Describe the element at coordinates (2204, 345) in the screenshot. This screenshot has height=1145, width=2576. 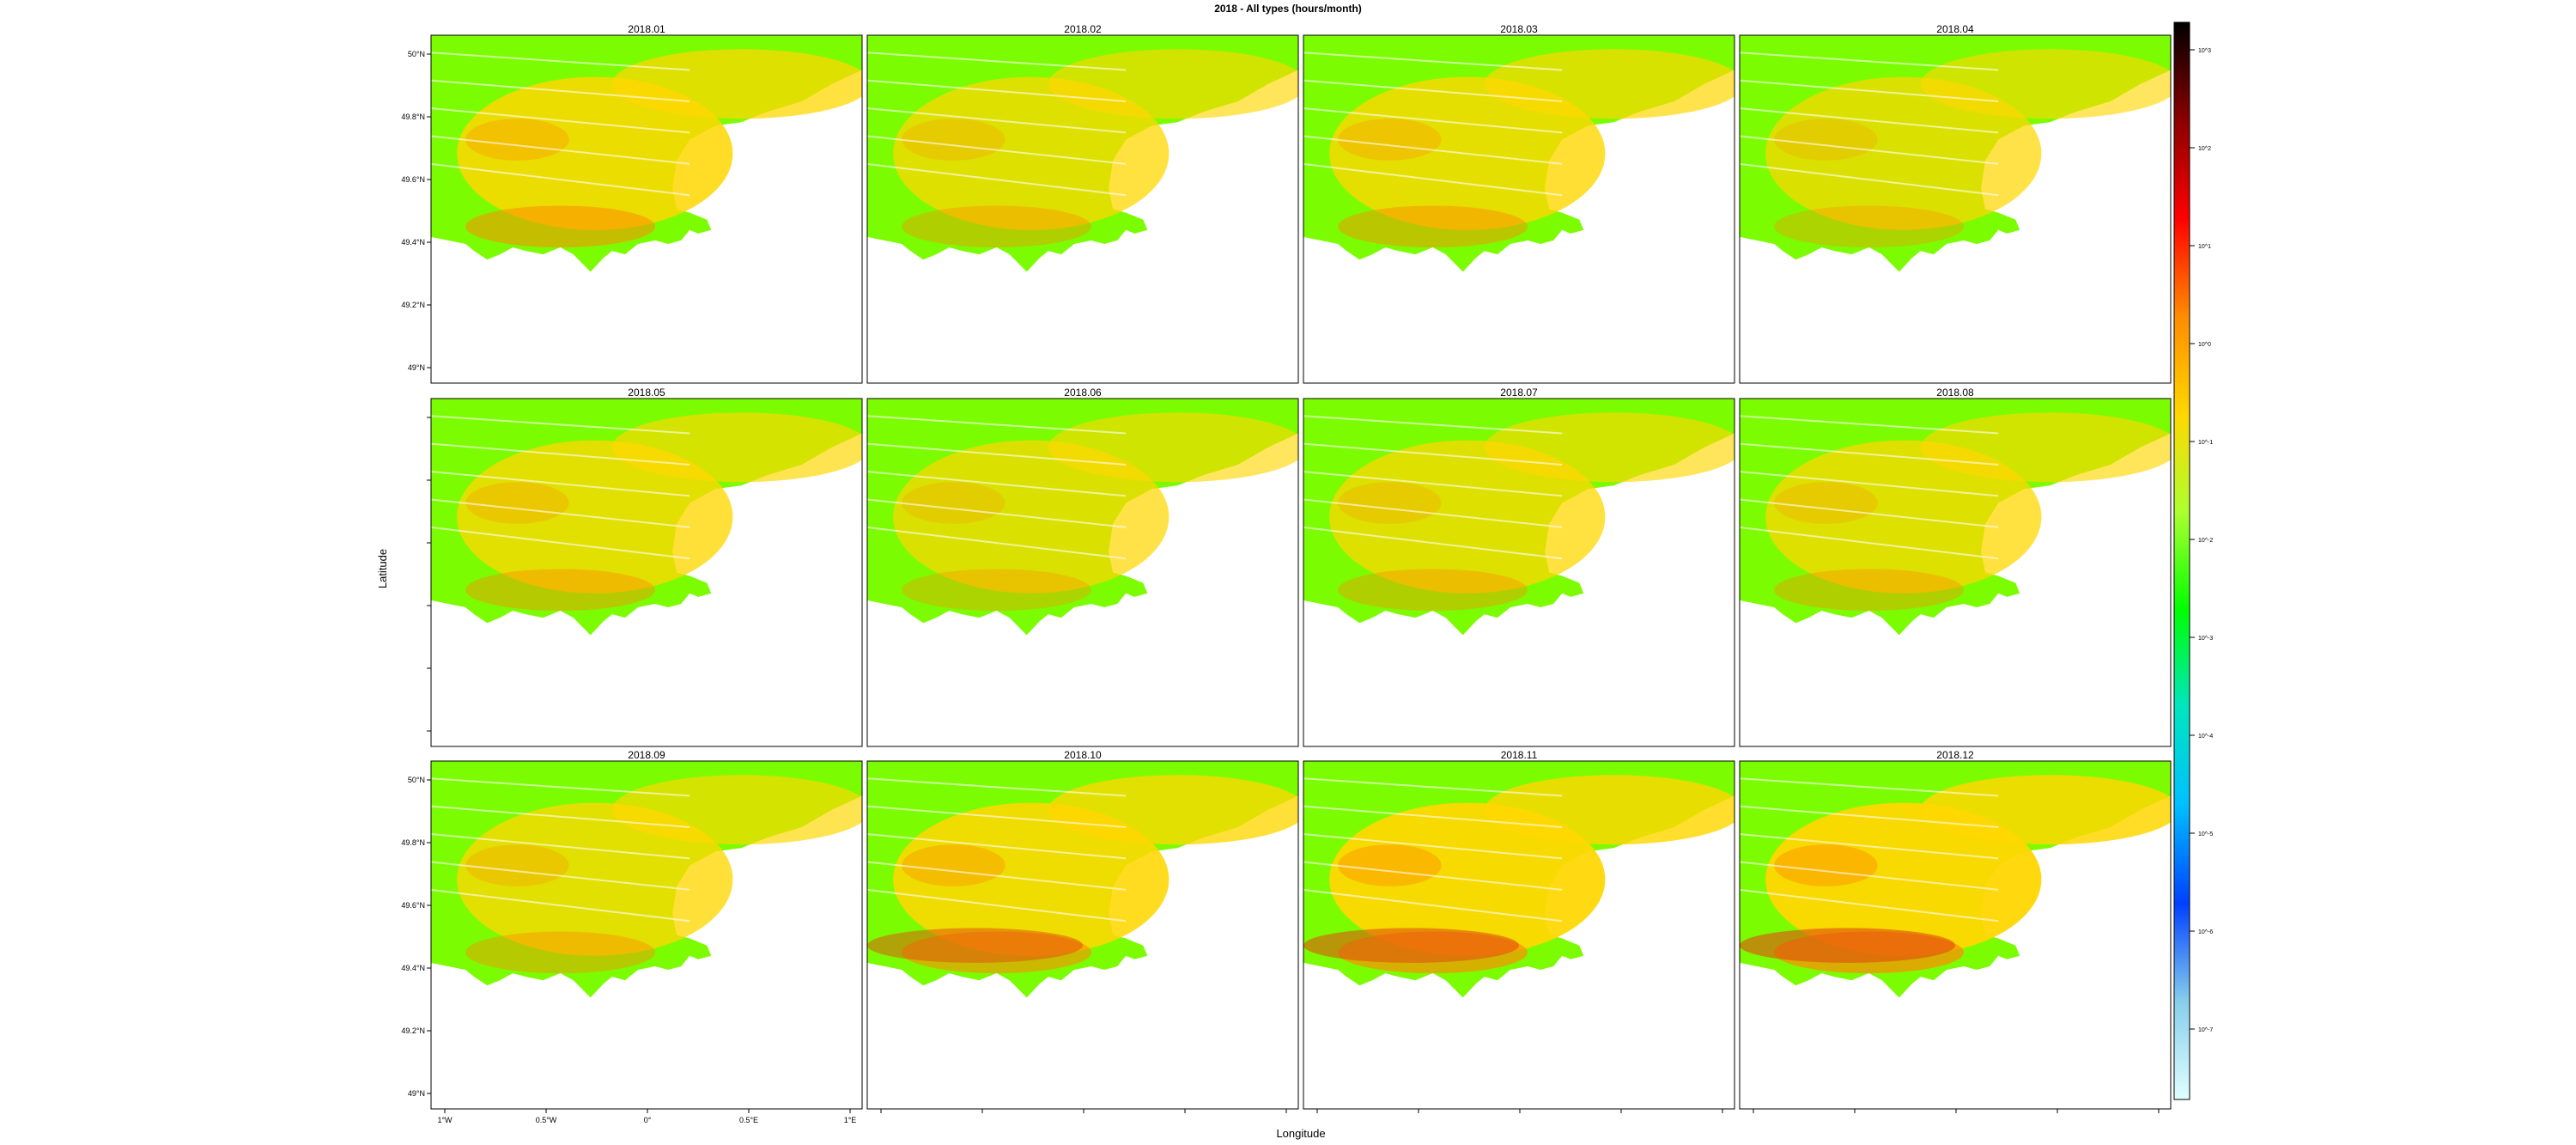
I see `colorbar-tick-label: 10^0` at that location.